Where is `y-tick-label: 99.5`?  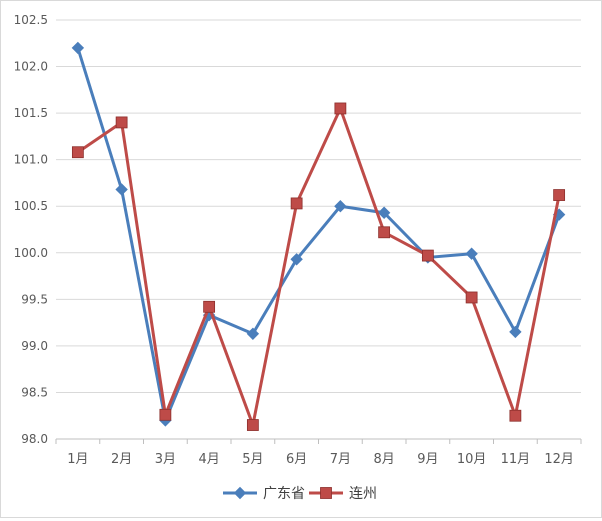 y-tick-label: 99.5 is located at coordinates (34, 299).